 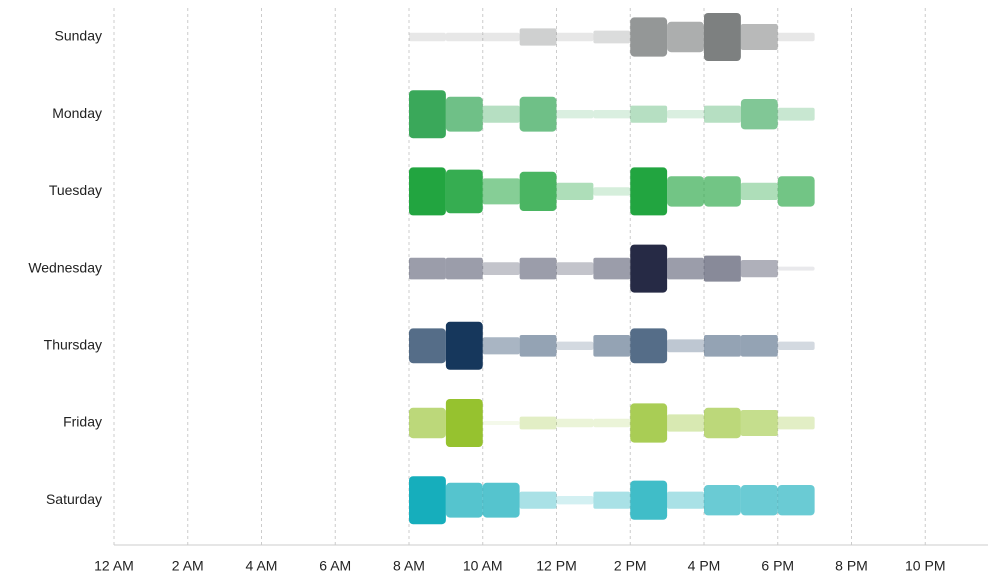 What do you see at coordinates (114, 566) in the screenshot?
I see `x-tick-label: 12 AM` at bounding box center [114, 566].